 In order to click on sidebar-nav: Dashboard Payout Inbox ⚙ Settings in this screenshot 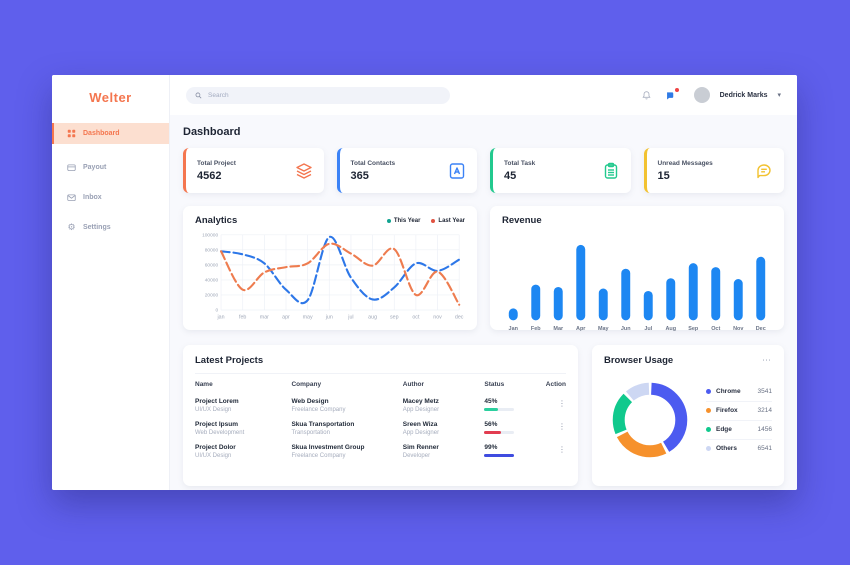, I will do `click(110, 180)`.